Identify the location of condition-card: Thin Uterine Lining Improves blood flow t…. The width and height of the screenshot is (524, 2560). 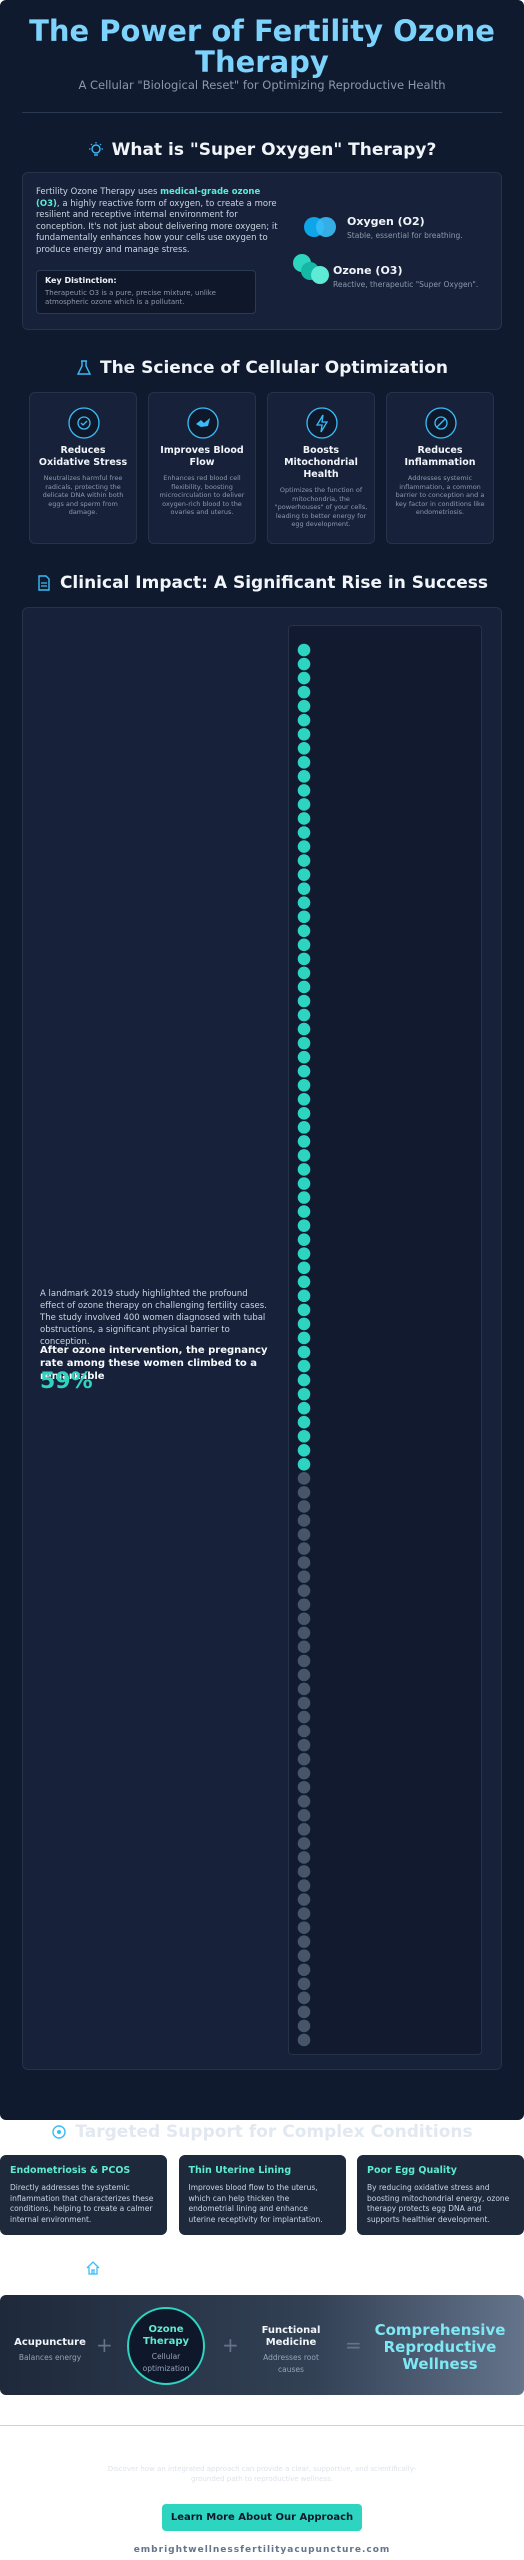
(262, 2195).